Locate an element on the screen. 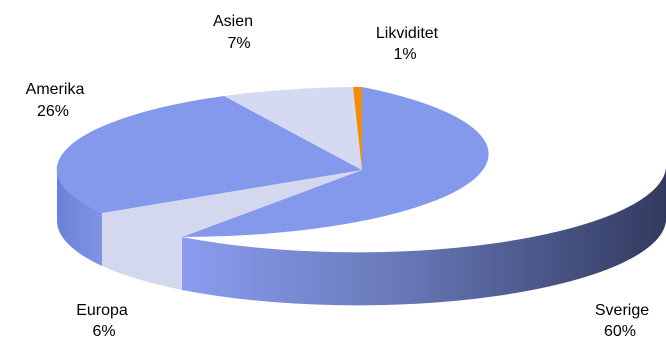 The image size is (666, 340). slice-asien is located at coordinates (293, 128).